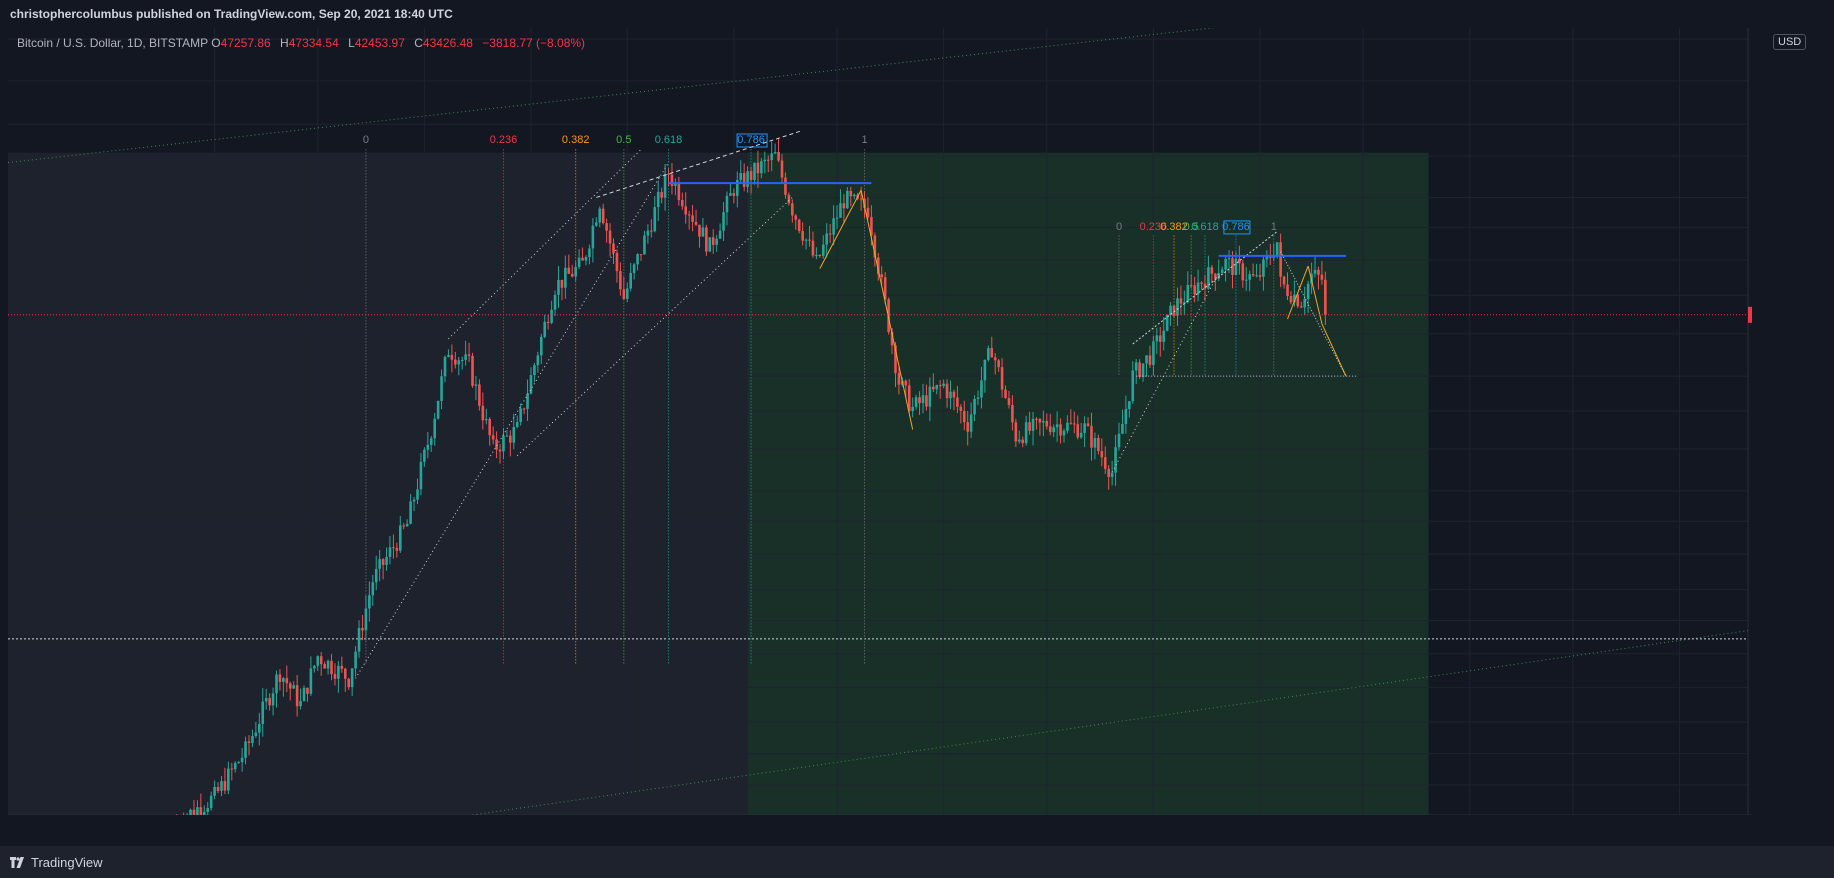 The height and width of the screenshot is (878, 1834). Describe the element at coordinates (751, 140) in the screenshot. I see `fib-time-label: 0.786` at that location.